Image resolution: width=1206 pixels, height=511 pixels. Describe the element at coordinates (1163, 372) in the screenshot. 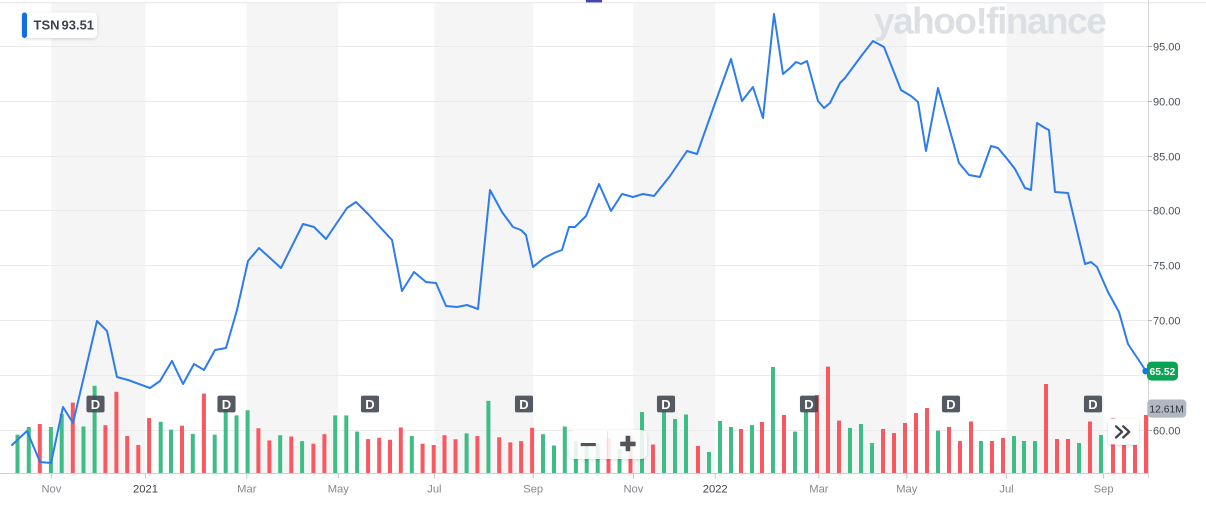

I see `svg-text: 65.52` at that location.